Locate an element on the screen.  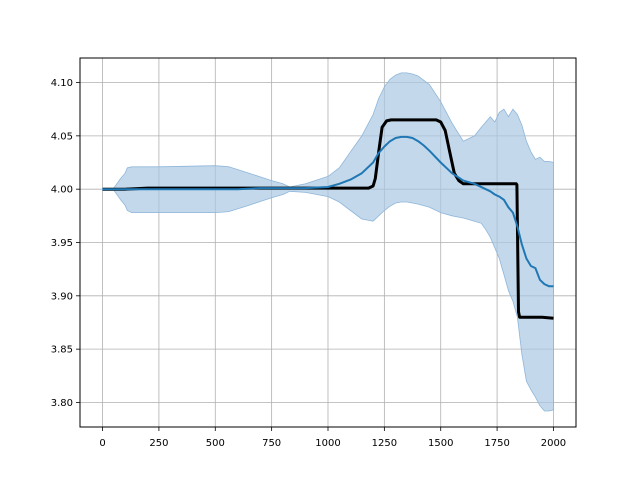
y-tick-label: 3.95 is located at coordinates (62, 243).